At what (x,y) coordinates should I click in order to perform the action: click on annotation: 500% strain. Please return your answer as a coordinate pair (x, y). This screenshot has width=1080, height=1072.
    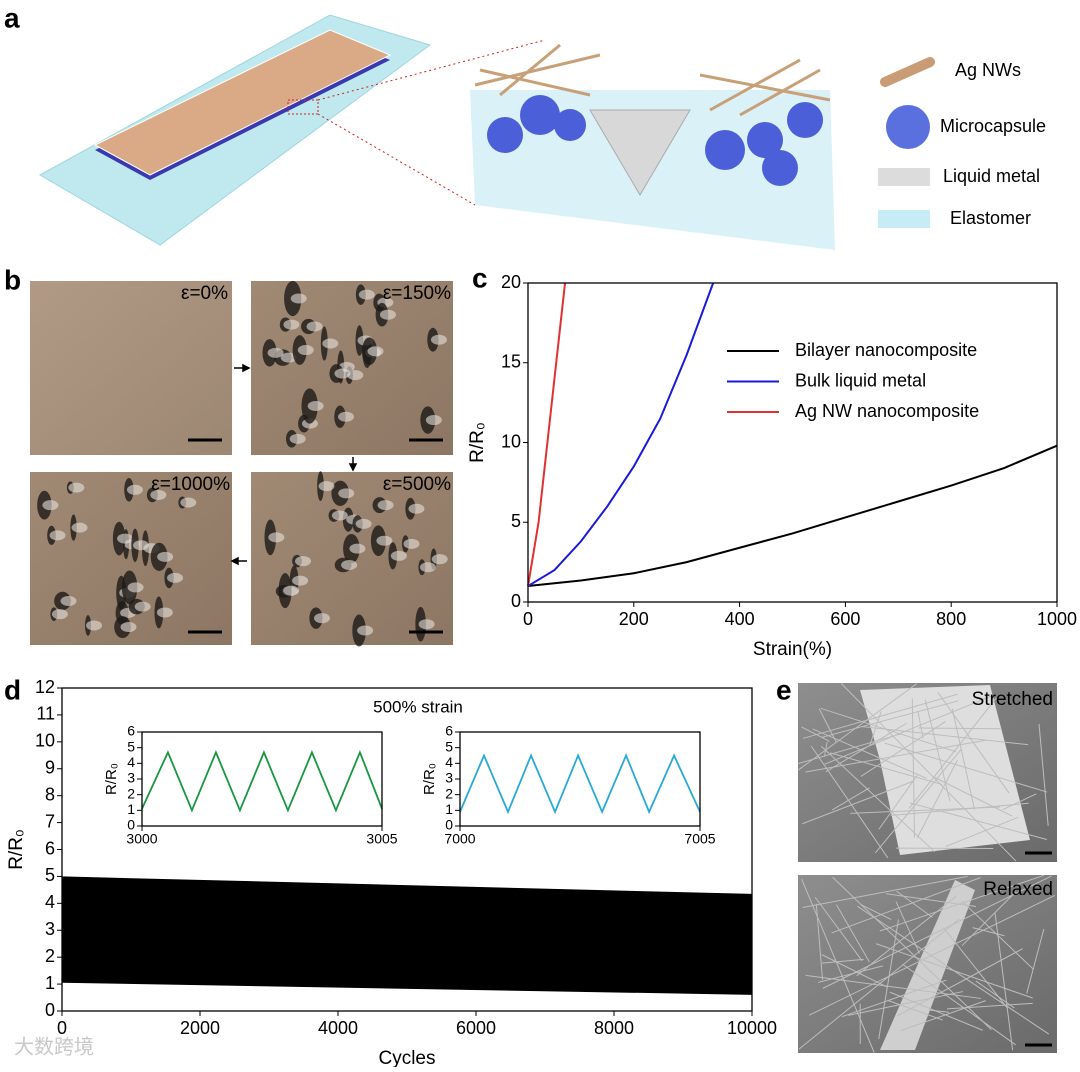
    Looking at the image, I should click on (418, 706).